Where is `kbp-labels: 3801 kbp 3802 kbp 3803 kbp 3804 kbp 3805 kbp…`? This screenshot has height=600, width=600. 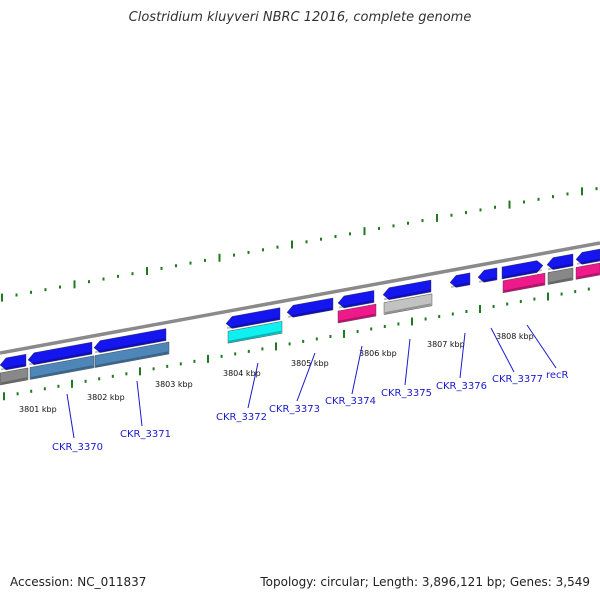 kbp-labels: 3801 kbp 3802 kbp 3803 kbp 3804 kbp 3805 kbp… is located at coordinates (276, 373).